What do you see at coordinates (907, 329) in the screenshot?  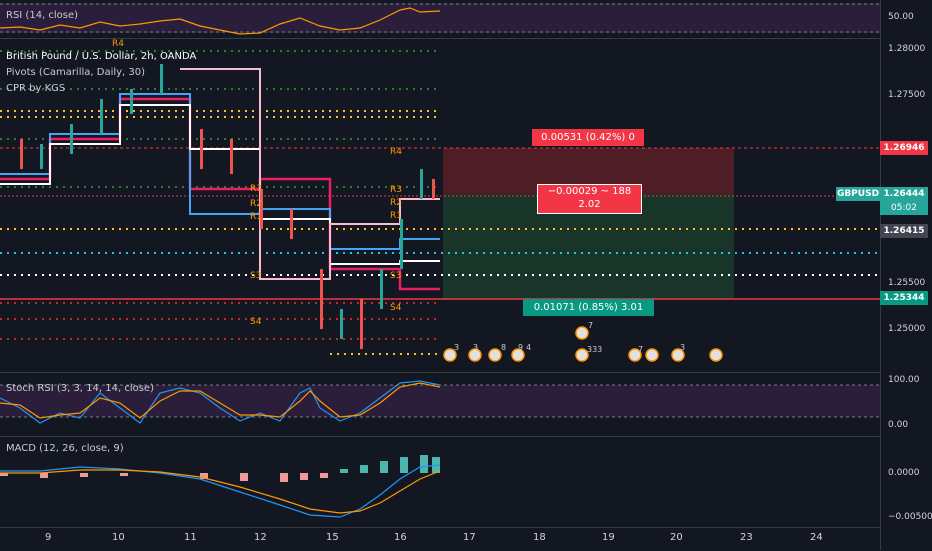 I see `price-tick: 1.25000` at bounding box center [907, 329].